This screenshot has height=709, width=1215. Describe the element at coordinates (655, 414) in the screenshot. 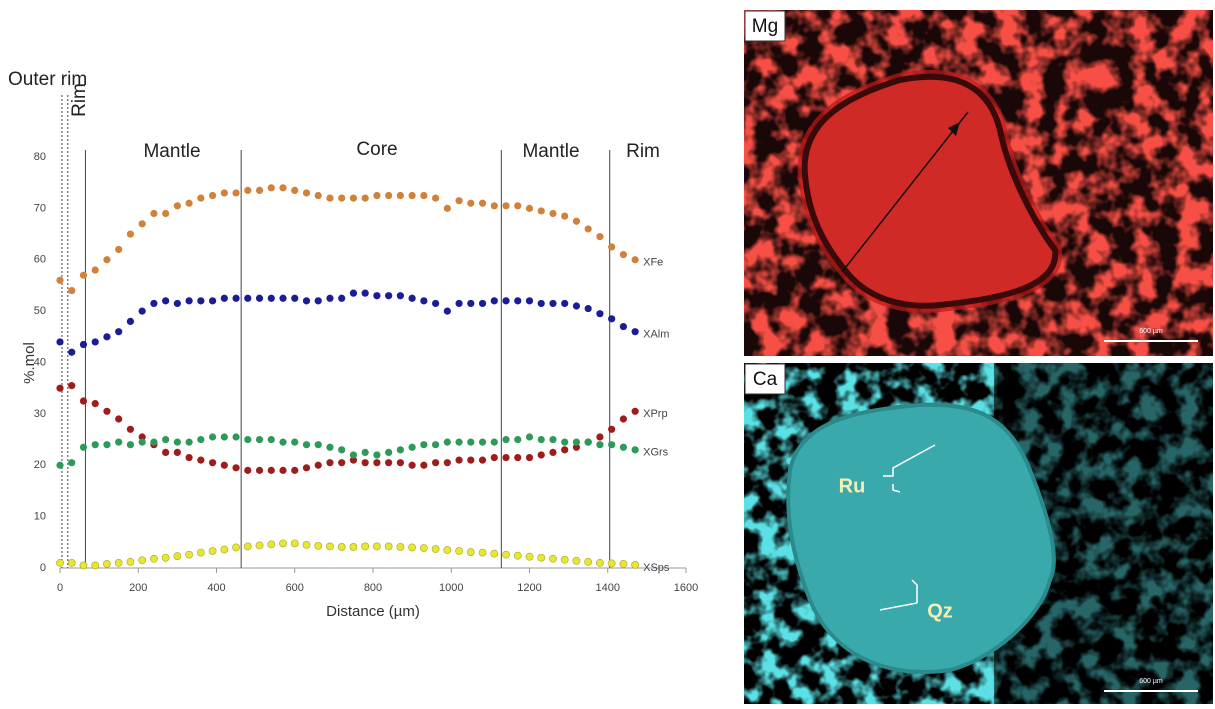

I see `series-label: XPrp` at that location.